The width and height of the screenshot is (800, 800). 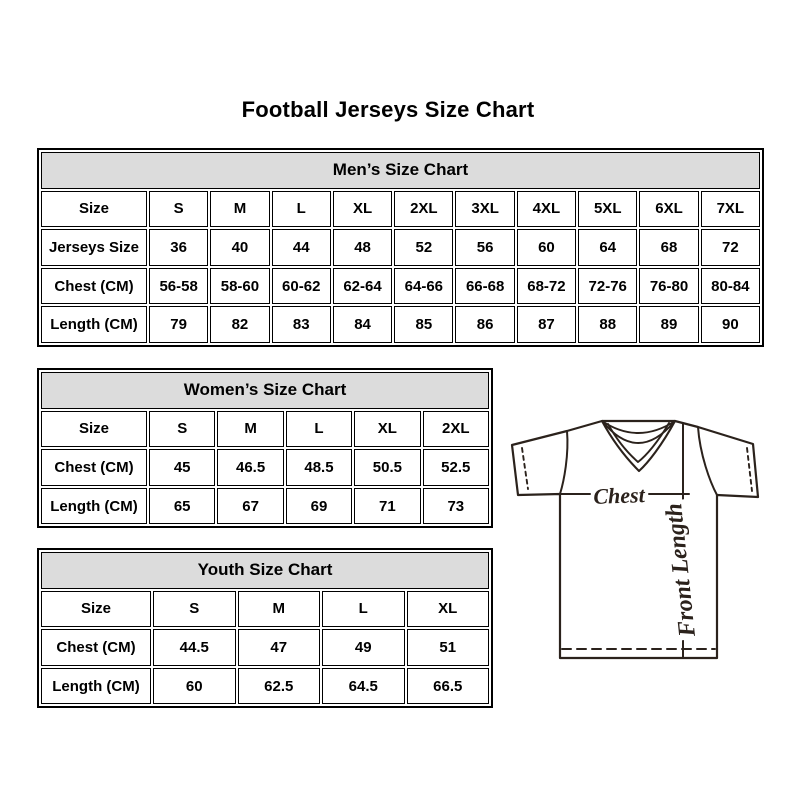 I want to click on v-neck-collar, so click(x=638, y=446).